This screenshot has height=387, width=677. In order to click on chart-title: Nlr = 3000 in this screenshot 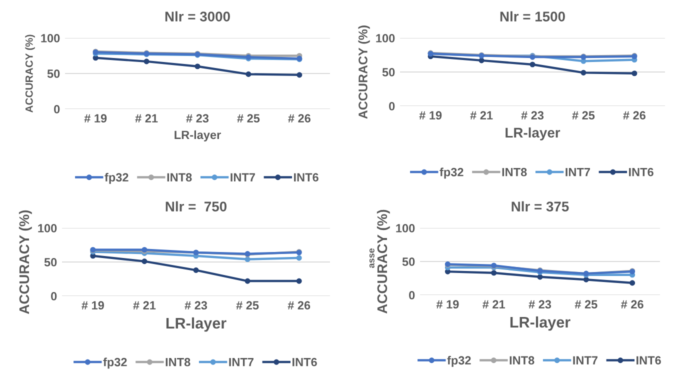, I will do `click(197, 16)`.